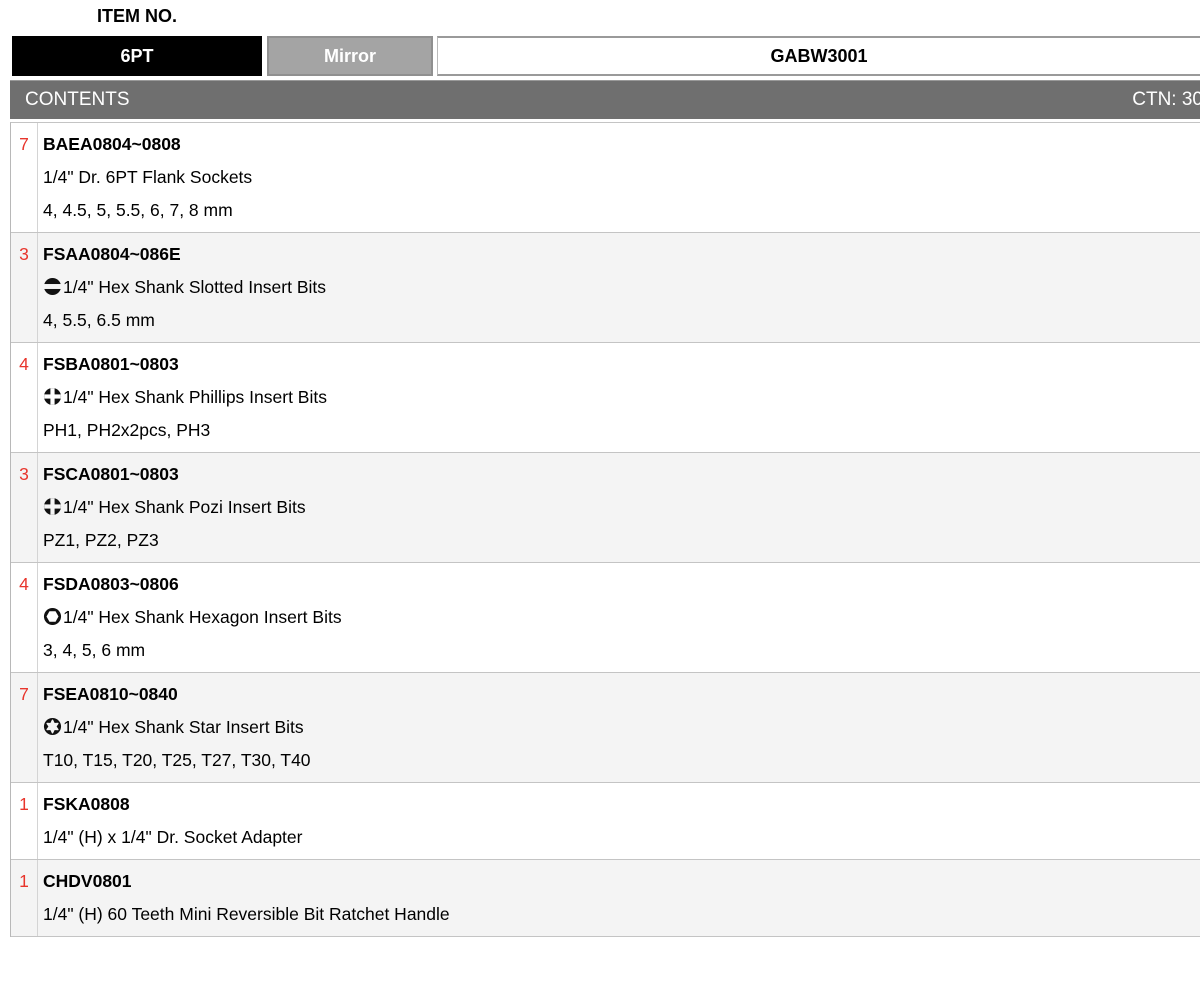 The image size is (1200, 992). Describe the element at coordinates (52, 726) in the screenshot. I see `star-bit-icon` at that location.